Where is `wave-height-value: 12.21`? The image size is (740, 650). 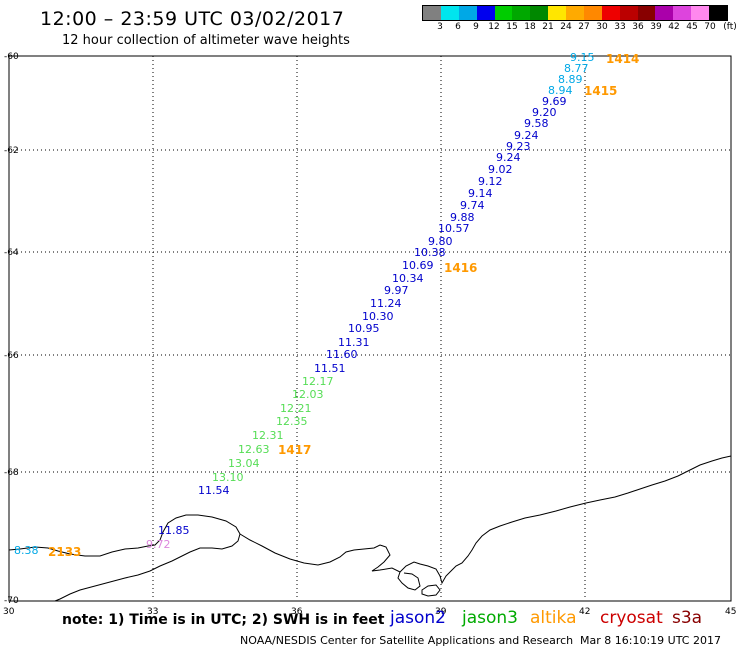
wave-height-value: 12.21 is located at coordinates (296, 408).